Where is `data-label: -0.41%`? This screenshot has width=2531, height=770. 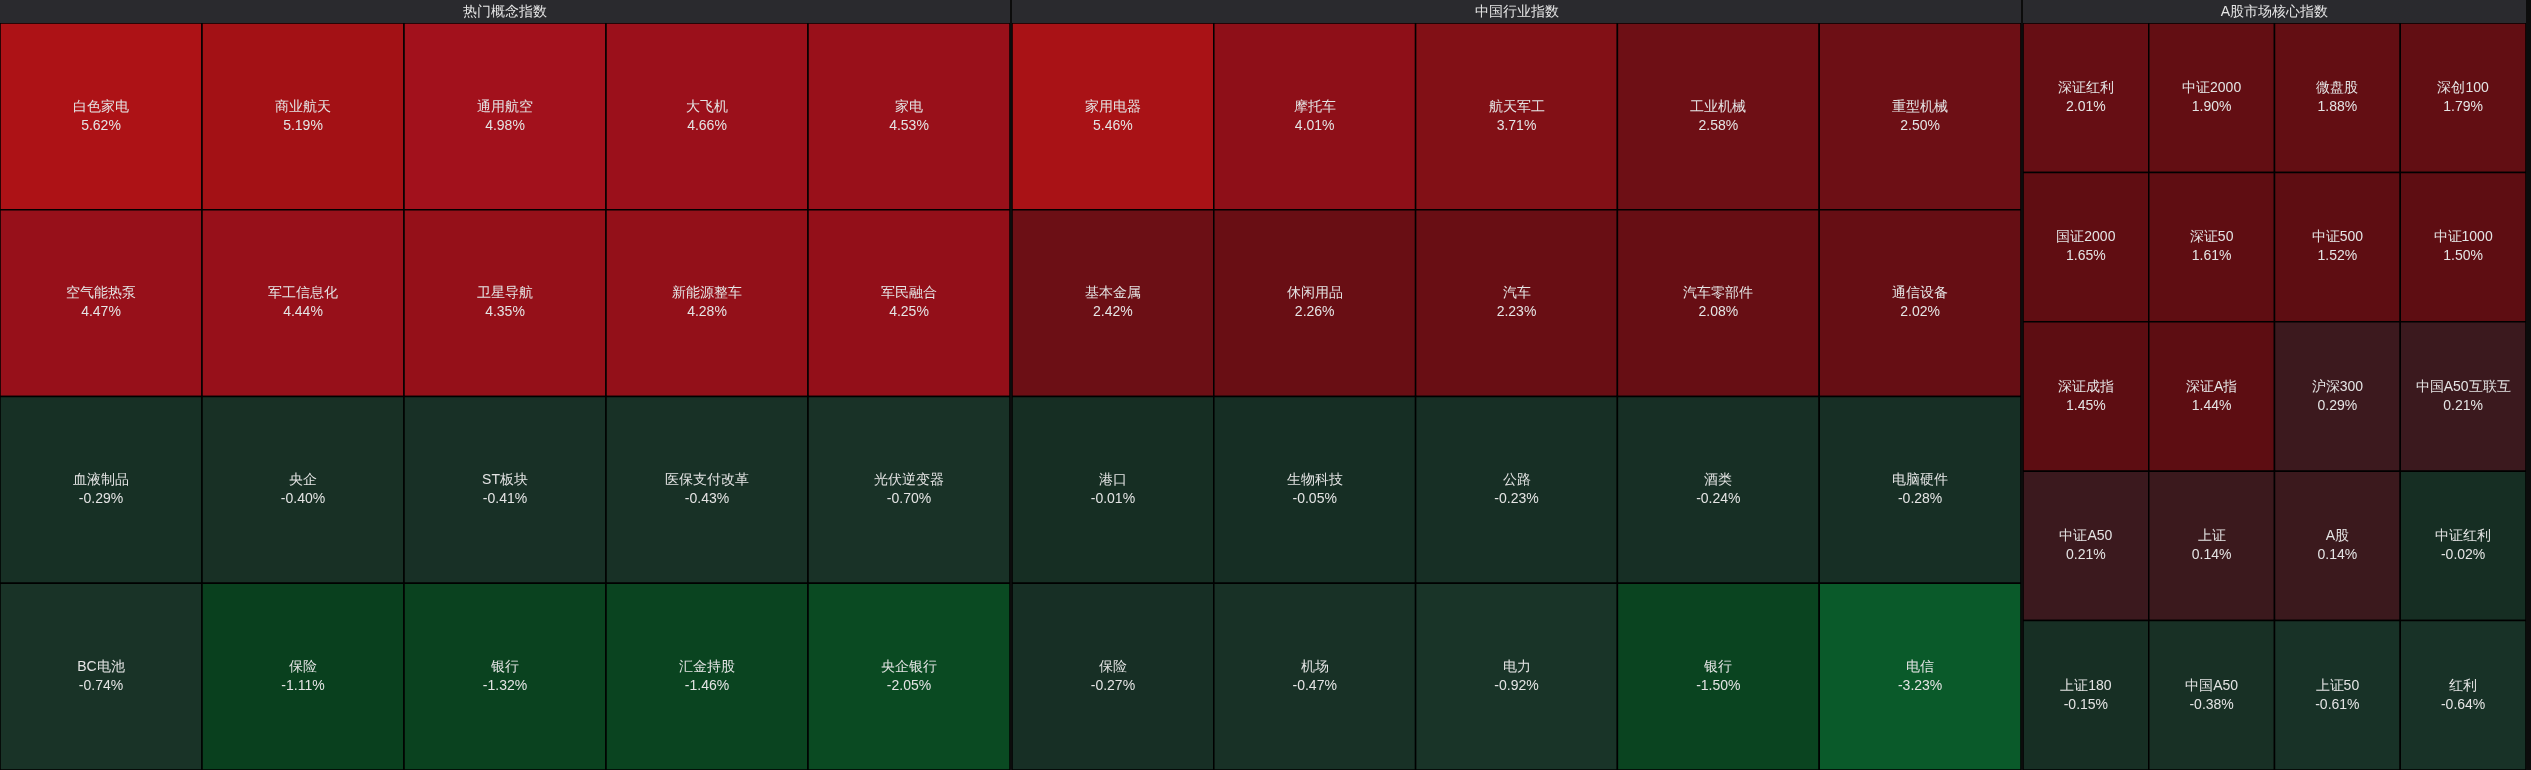 data-label: -0.41% is located at coordinates (505, 498).